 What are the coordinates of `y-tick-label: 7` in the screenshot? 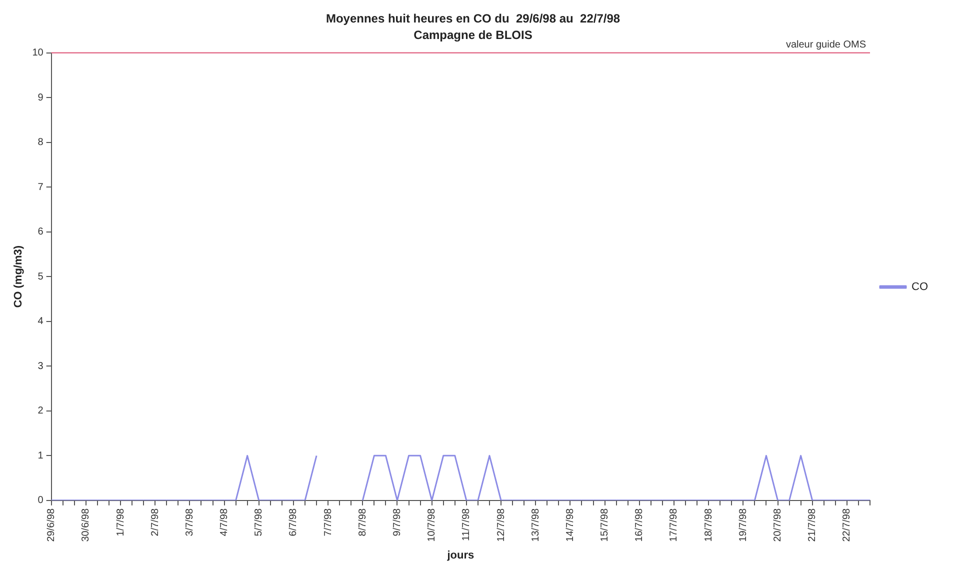 It's located at (41, 187).